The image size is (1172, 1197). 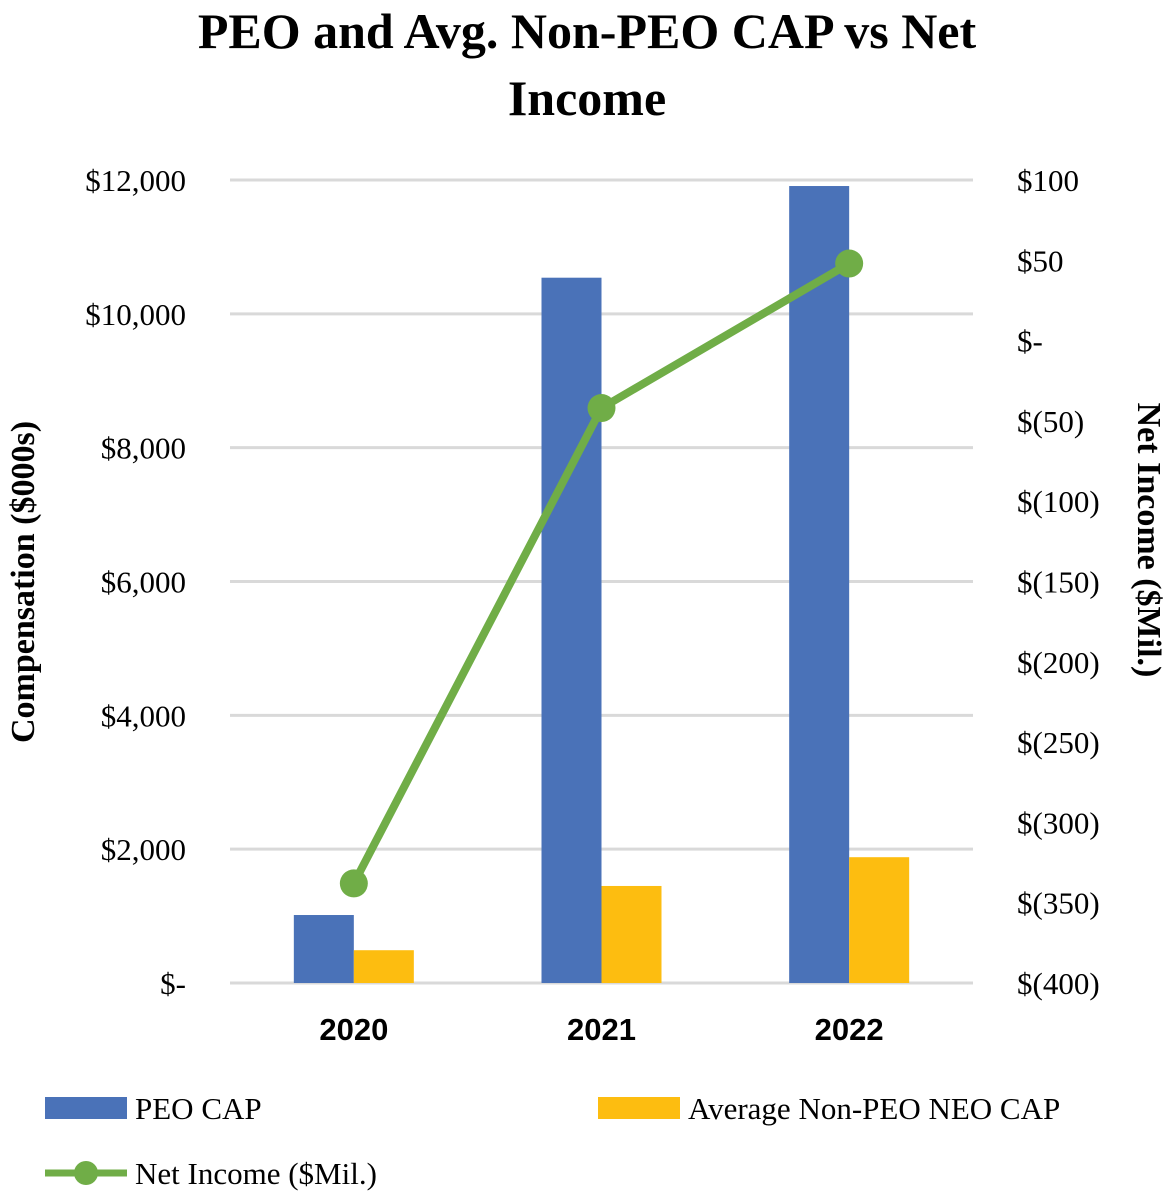 I want to click on x-tick-label: 2022, so click(x=849, y=1029).